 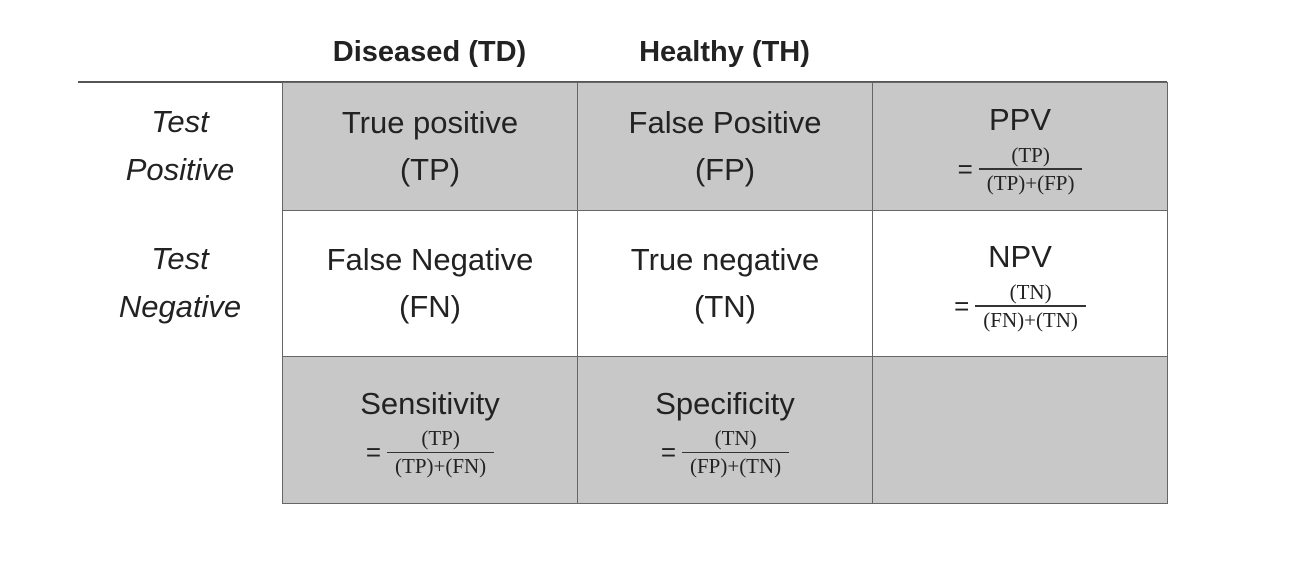 I want to click on formula: = (TP) (TP)+(FN), so click(x=430, y=452).